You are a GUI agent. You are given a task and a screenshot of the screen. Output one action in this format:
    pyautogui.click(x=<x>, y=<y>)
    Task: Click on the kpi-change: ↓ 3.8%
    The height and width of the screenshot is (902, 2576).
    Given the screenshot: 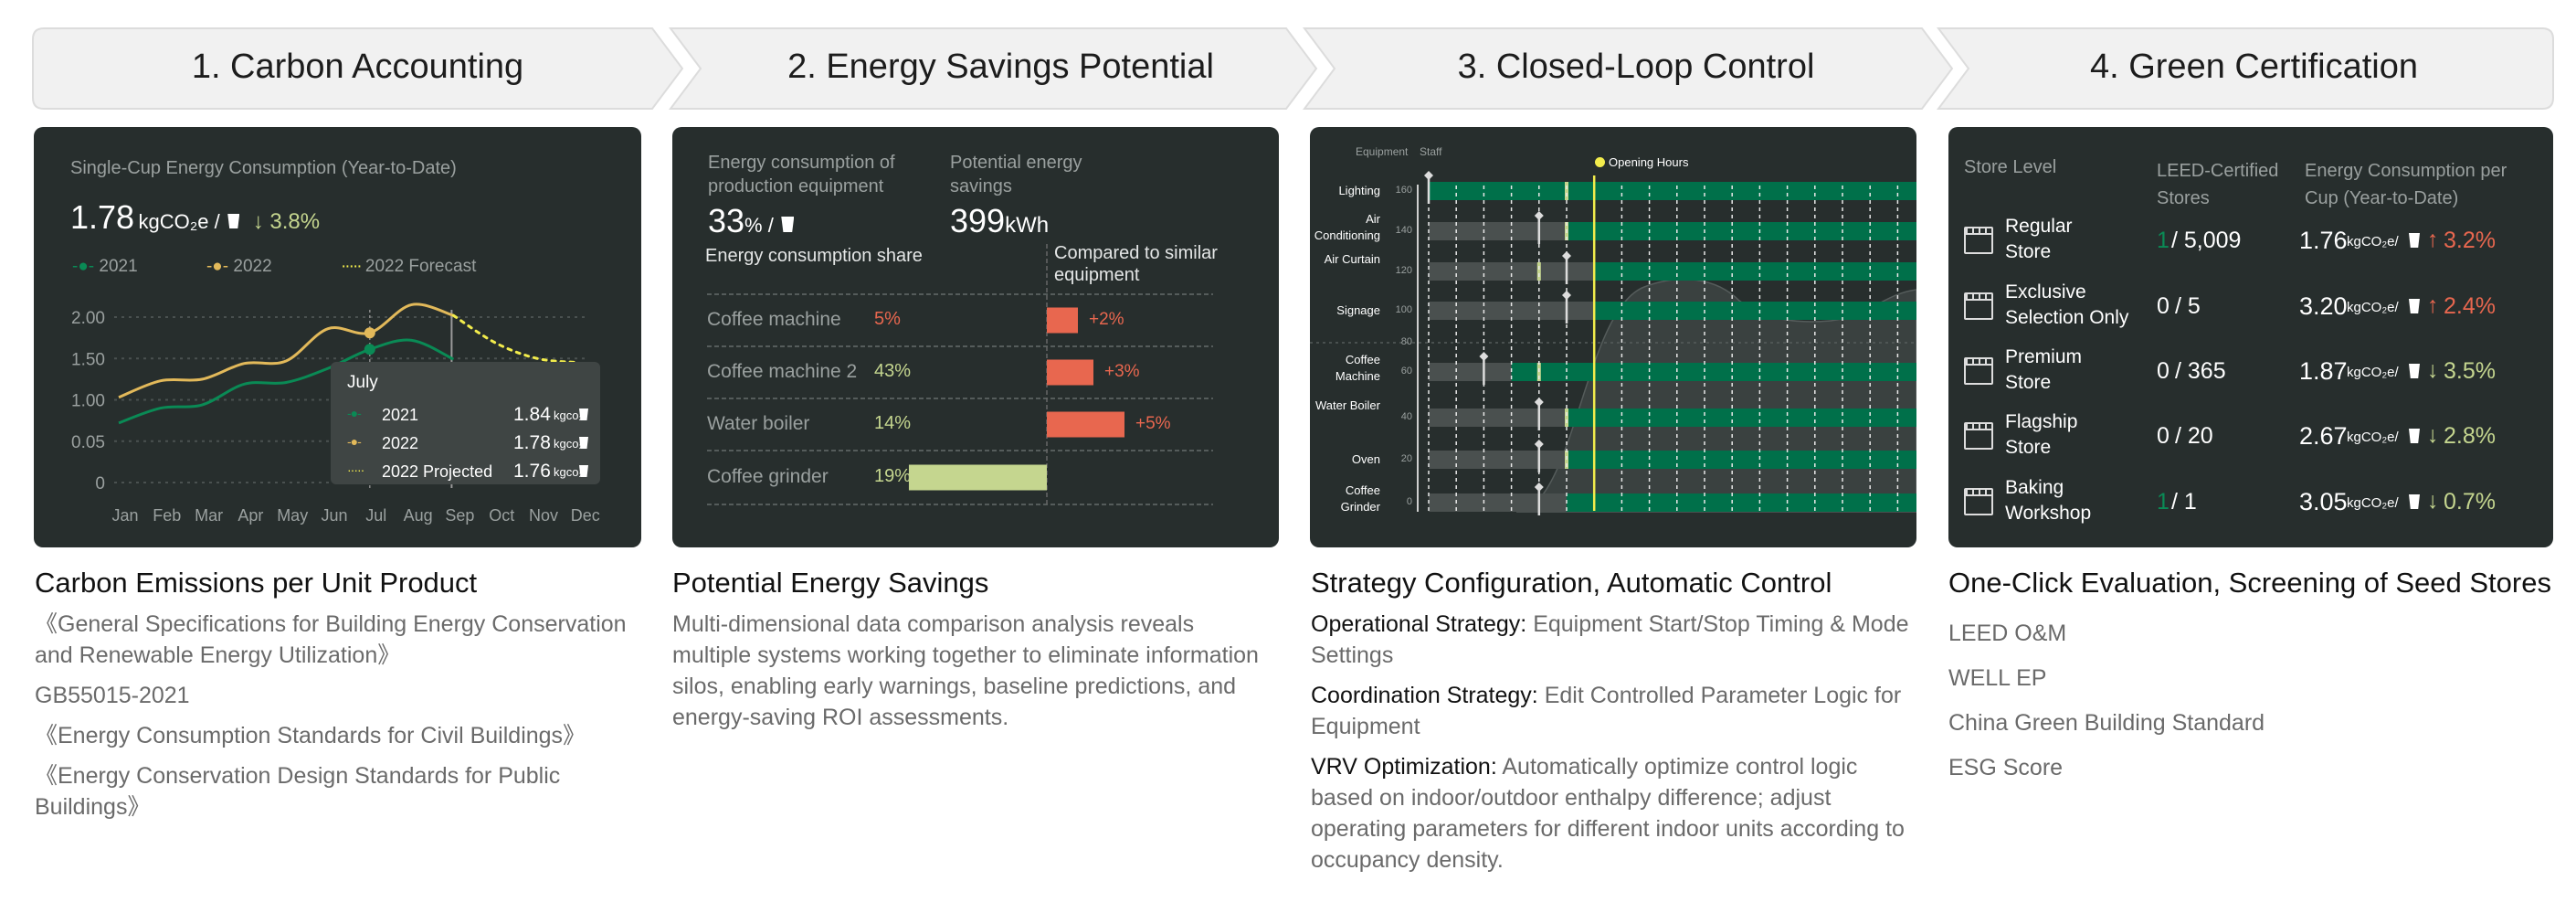 What is the action you would take?
    pyautogui.click(x=286, y=221)
    